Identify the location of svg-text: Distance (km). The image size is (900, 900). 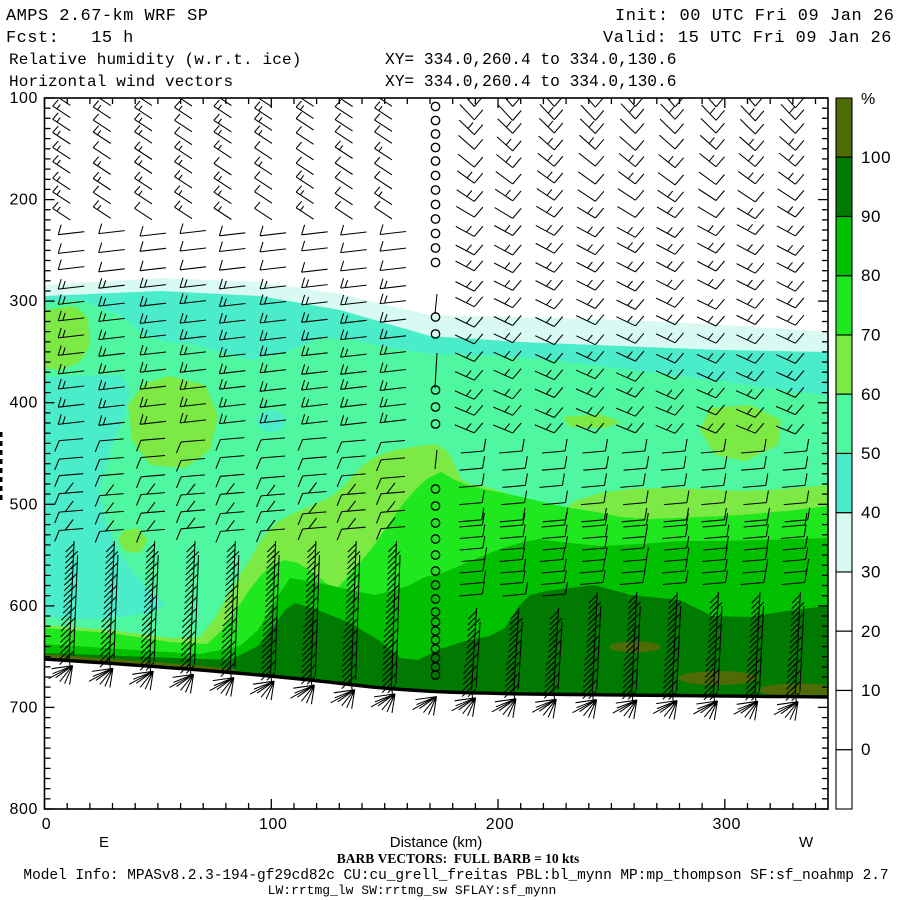
(436, 842).